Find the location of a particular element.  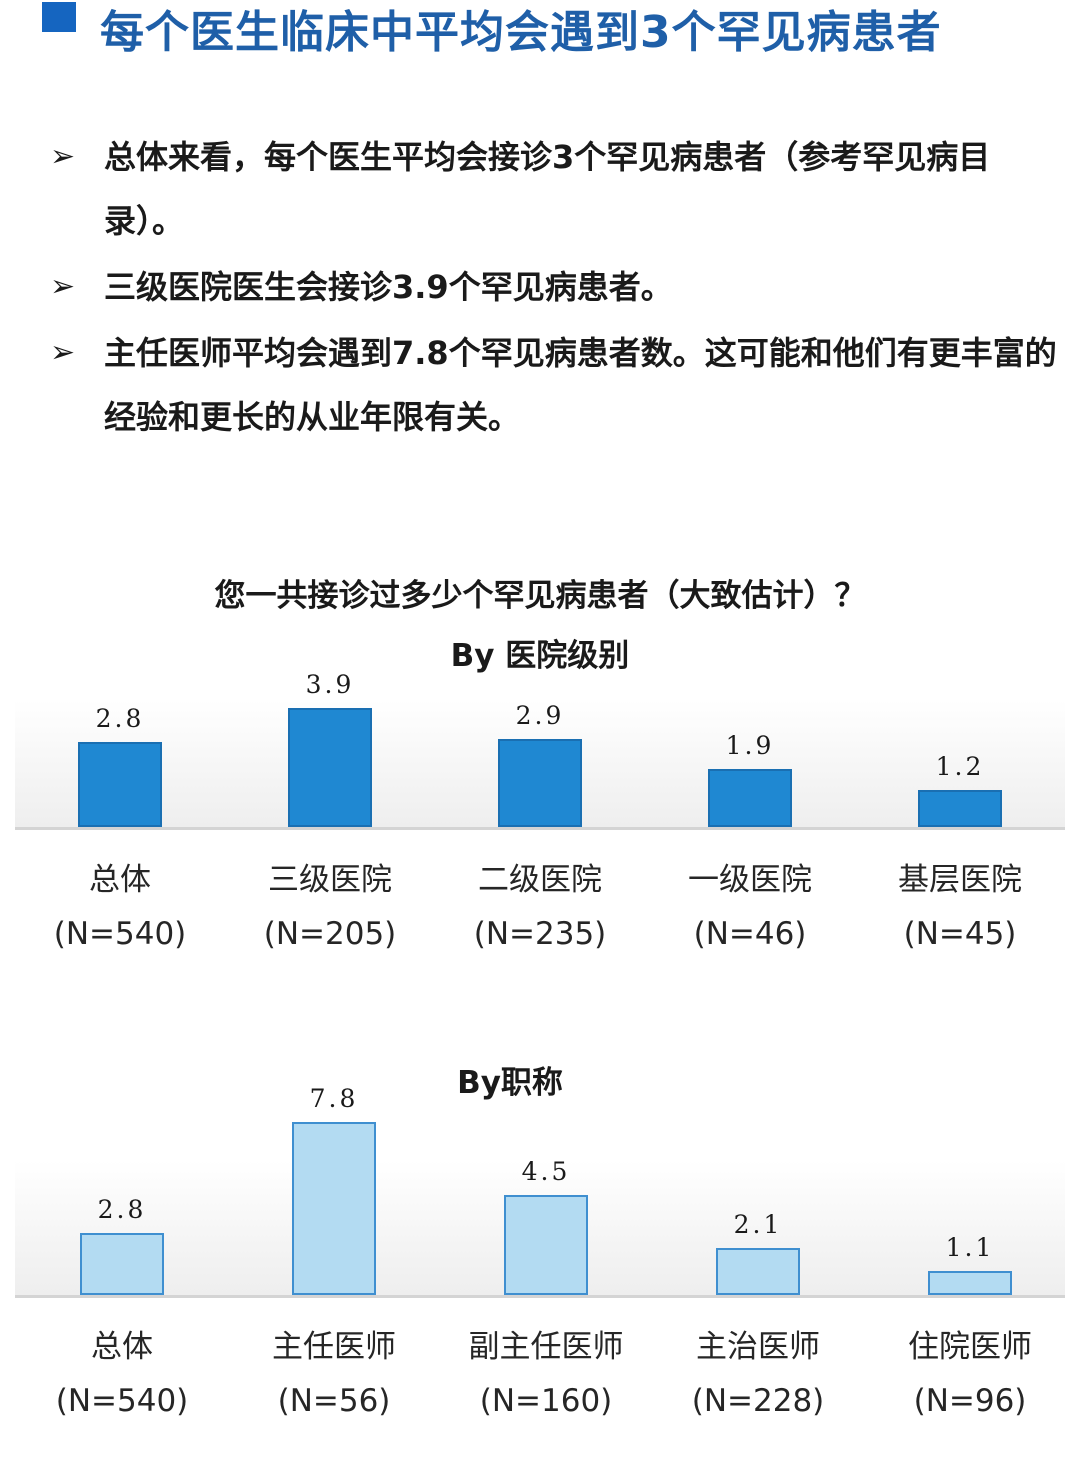

category-name: 主治医师 is located at coordinates (758, 1347).